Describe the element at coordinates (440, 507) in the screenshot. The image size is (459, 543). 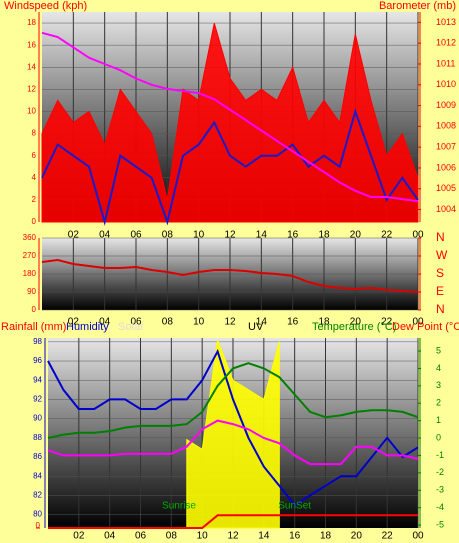
I see `y2-tick-label: -4` at that location.